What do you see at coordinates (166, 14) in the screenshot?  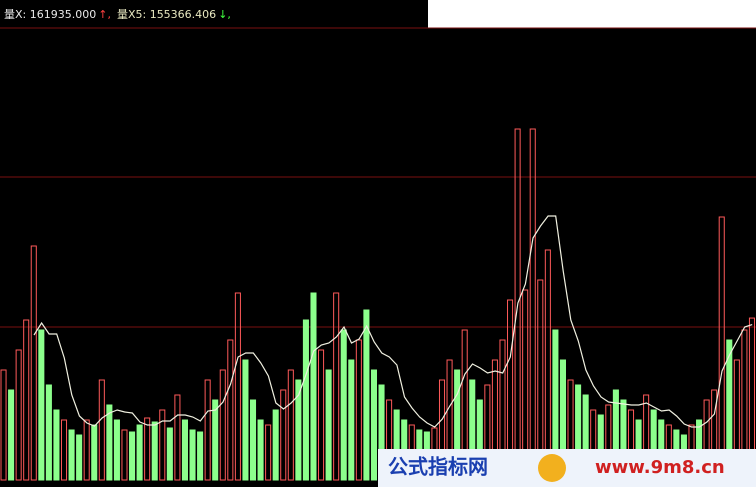 I see `header-label: 量X5: 155366.406` at bounding box center [166, 14].